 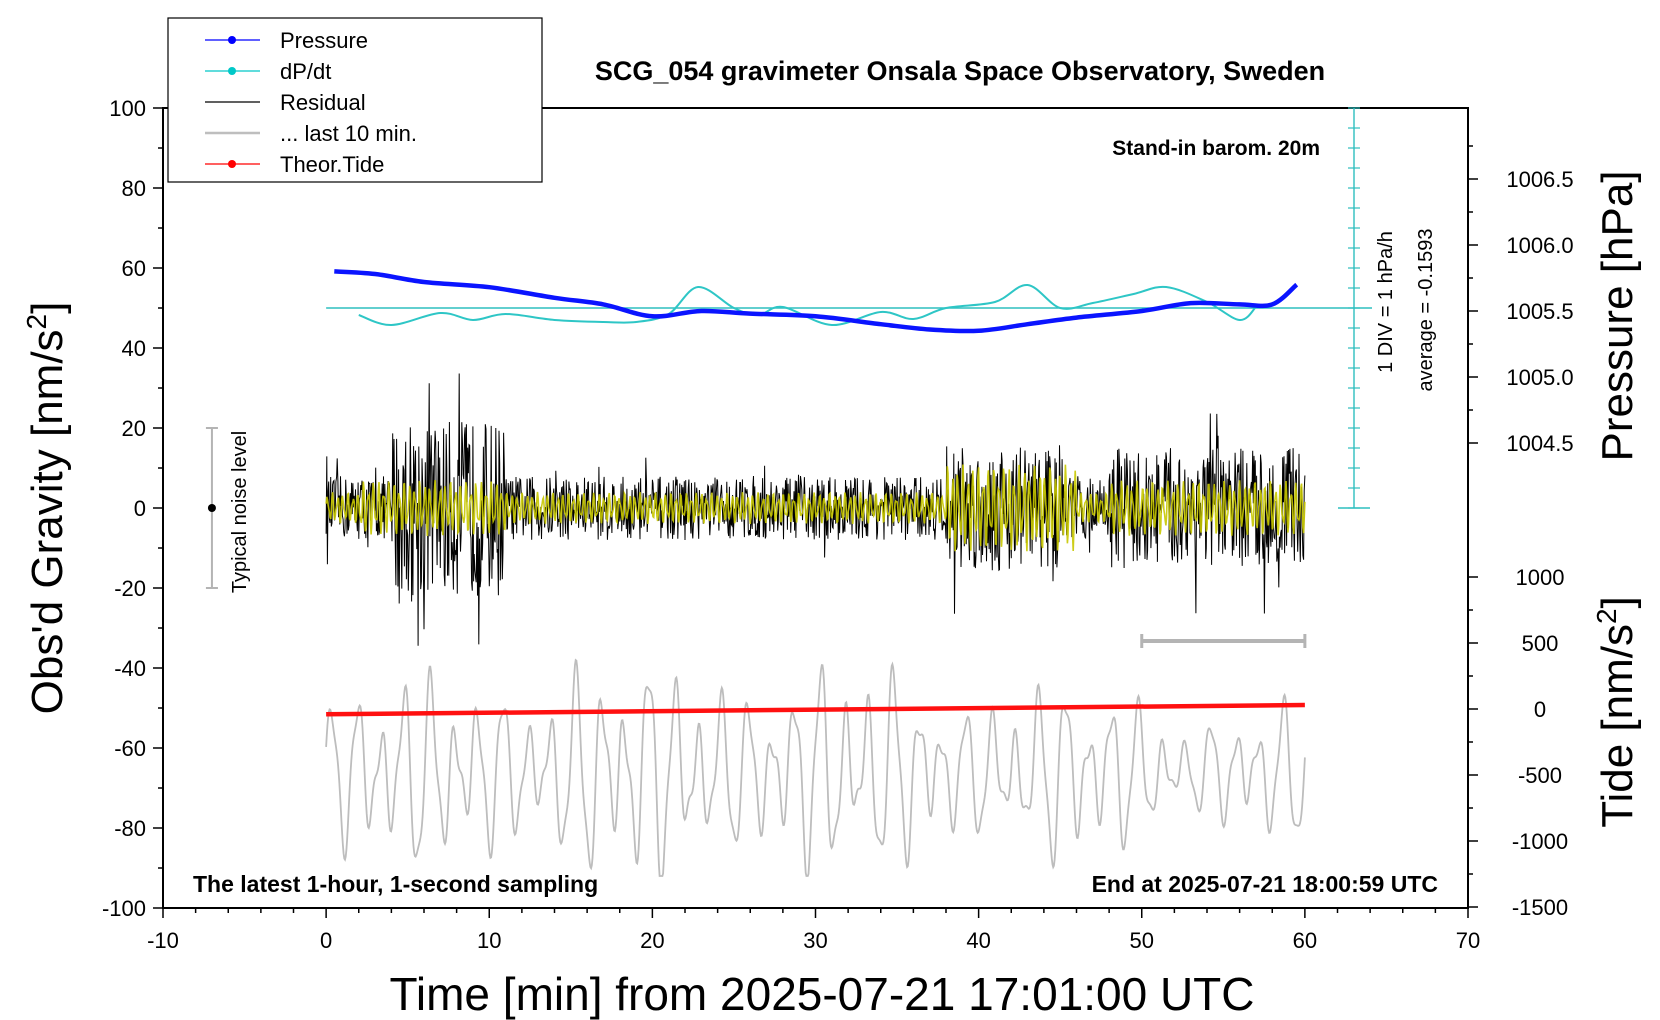 I want to click on y-tick-label: 40, so click(x=134, y=348).